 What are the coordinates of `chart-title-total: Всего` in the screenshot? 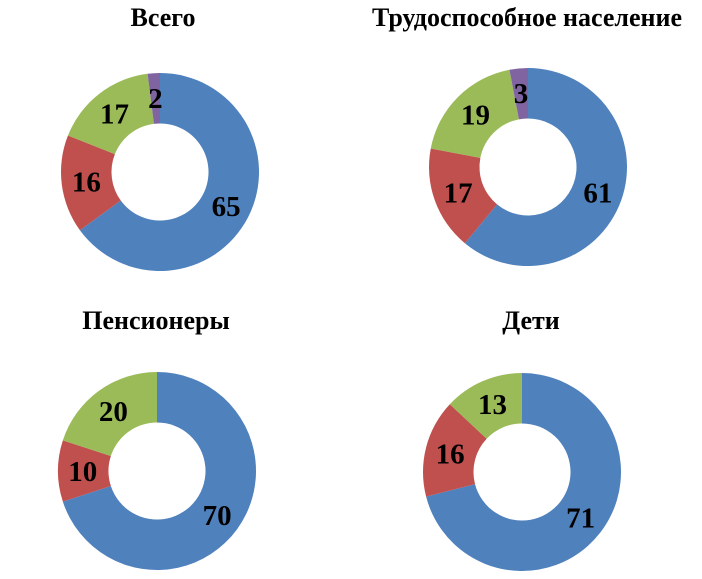 It's located at (163, 17).